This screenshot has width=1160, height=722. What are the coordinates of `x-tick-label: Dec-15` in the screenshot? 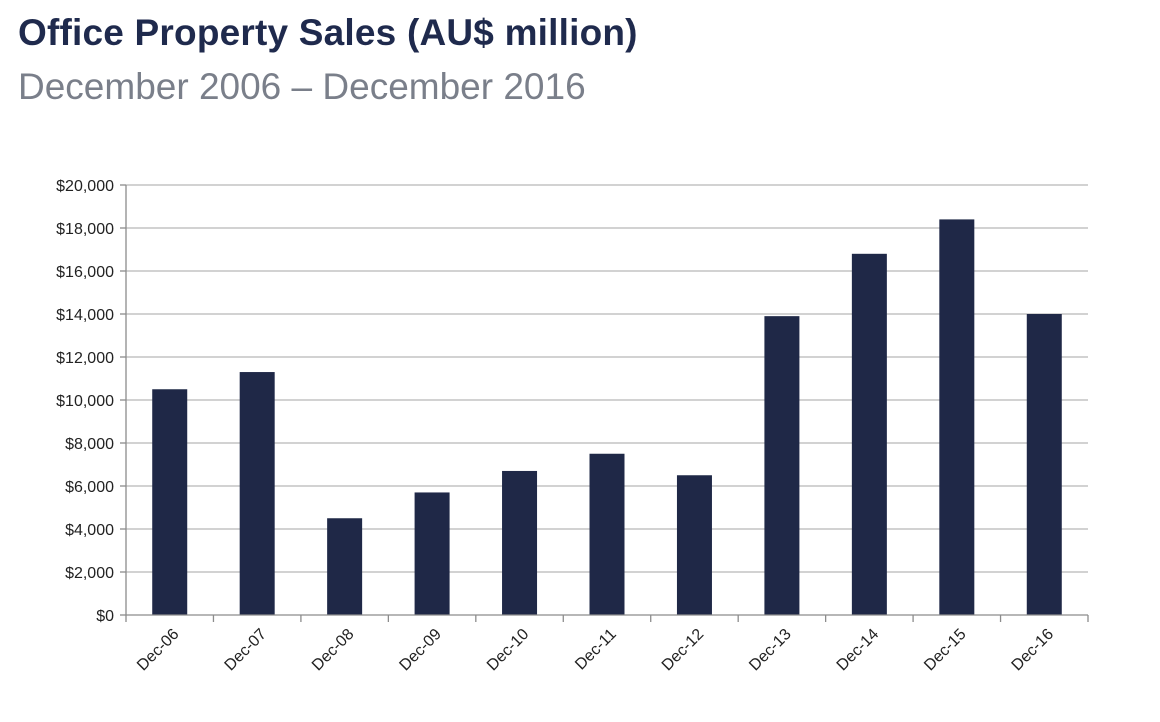 It's located at (945, 650).